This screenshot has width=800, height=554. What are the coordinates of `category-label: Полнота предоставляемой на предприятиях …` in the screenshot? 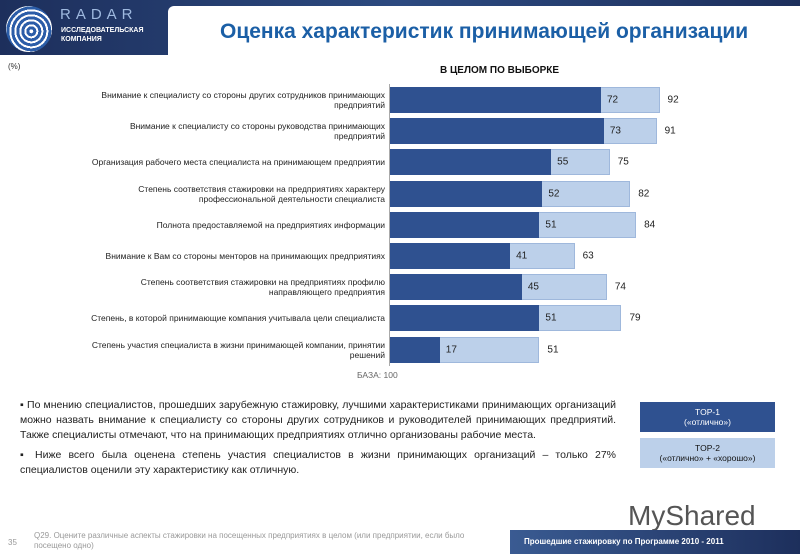 It's located at (270, 224).